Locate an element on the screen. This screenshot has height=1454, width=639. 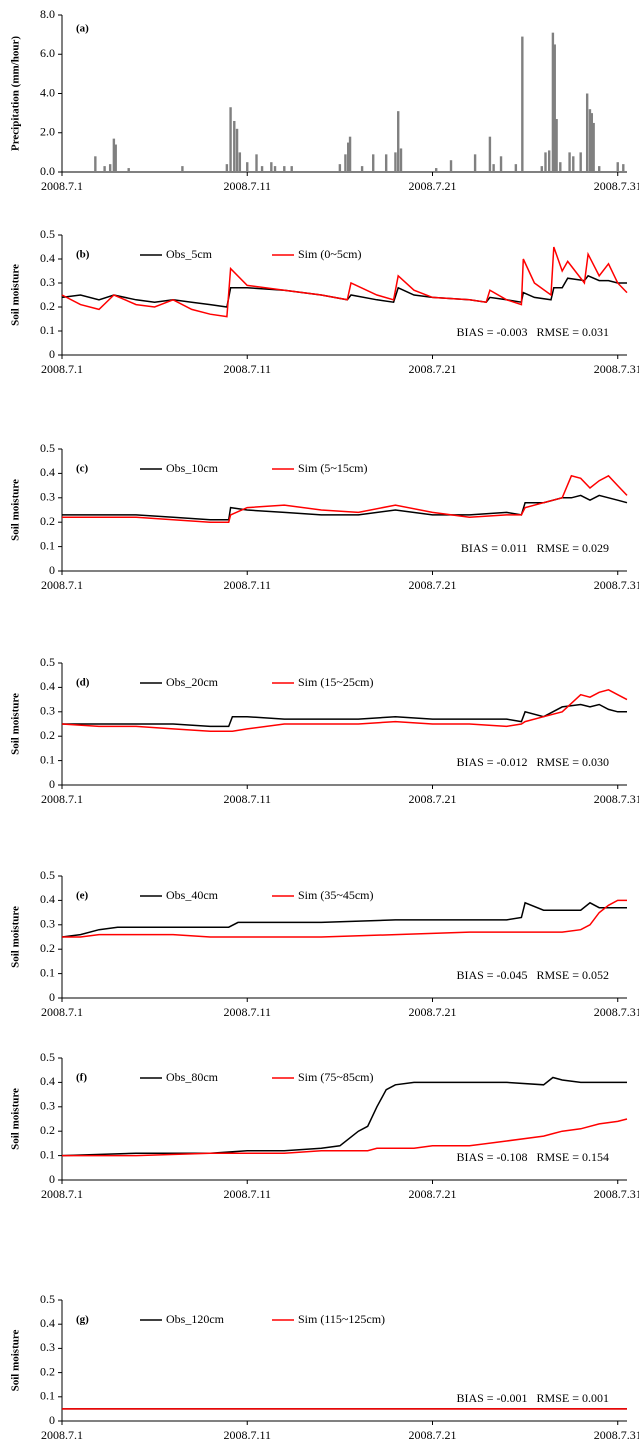
y-tick-label: 2.0 is located at coordinates (47, 132).